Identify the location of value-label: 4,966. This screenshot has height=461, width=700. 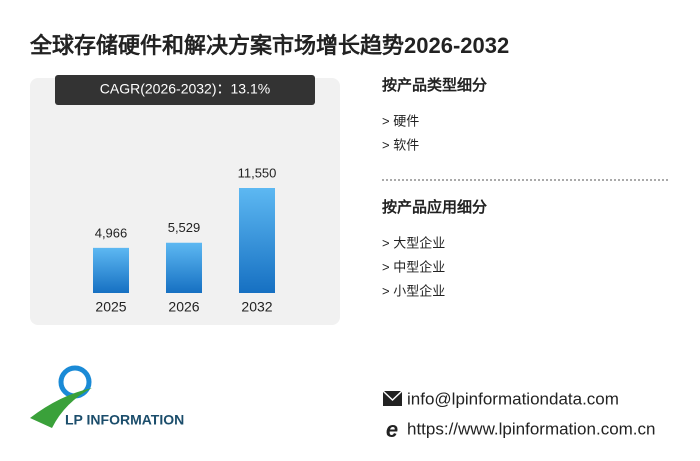
(111, 232).